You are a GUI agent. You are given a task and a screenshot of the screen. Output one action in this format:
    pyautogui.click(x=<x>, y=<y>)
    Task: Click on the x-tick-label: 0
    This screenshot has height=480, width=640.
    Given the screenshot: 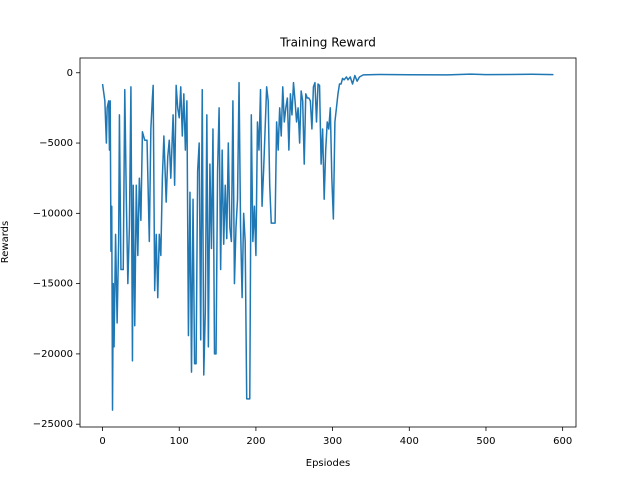 What is the action you would take?
    pyautogui.click(x=102, y=441)
    